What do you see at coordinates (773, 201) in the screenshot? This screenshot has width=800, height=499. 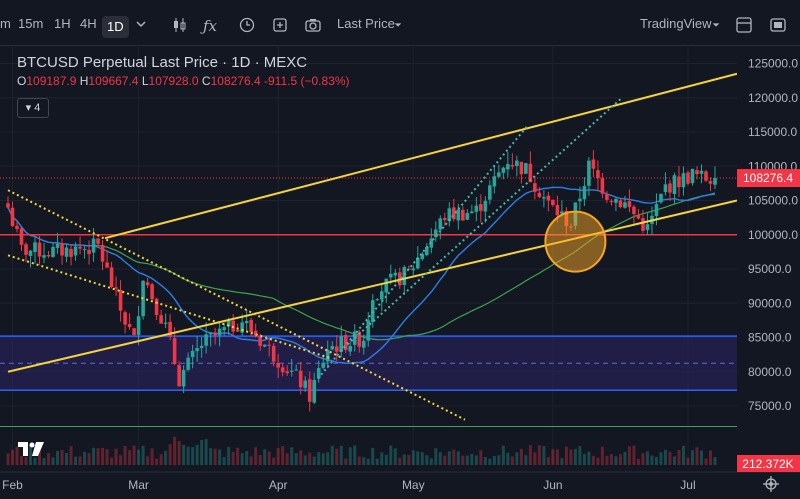 I see `price-tick-label: 105000.0` at bounding box center [773, 201].